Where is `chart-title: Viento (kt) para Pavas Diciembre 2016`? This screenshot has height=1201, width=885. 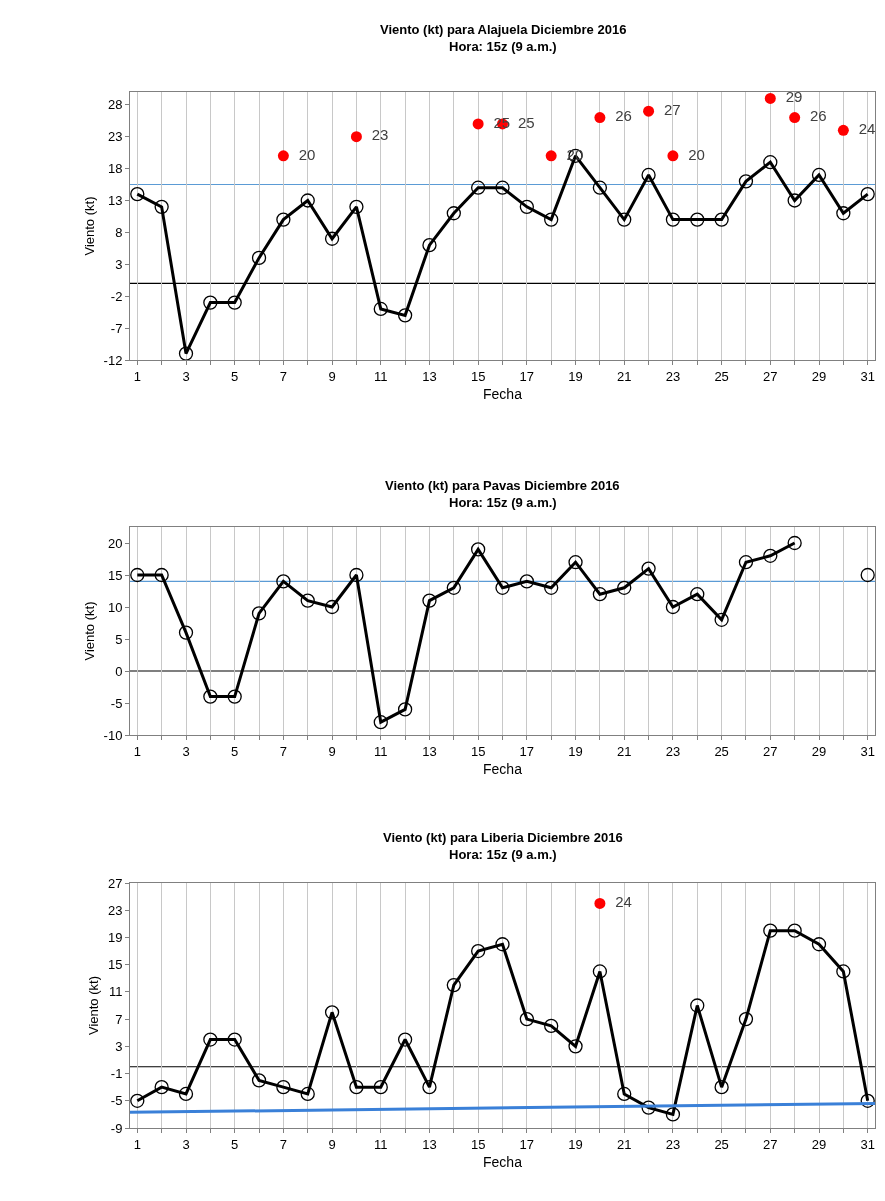 chart-title: Viento (kt) para Pavas Diciembre 2016 is located at coordinates (502, 485).